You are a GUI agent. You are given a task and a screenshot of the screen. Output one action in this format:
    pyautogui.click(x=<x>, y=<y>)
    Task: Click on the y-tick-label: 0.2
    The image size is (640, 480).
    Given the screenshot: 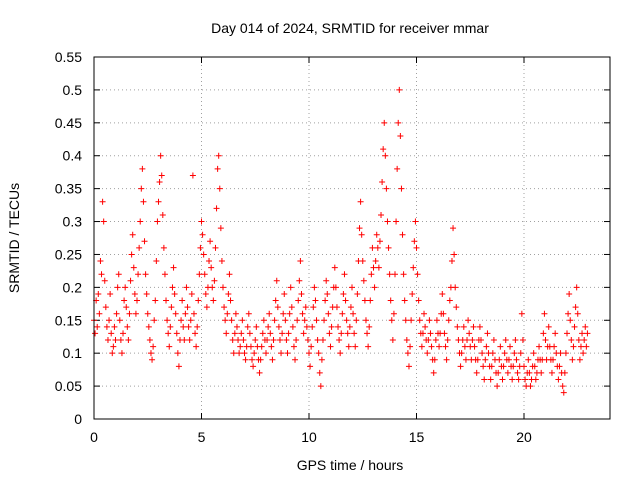 What is the action you would take?
    pyautogui.click(x=73, y=287)
    